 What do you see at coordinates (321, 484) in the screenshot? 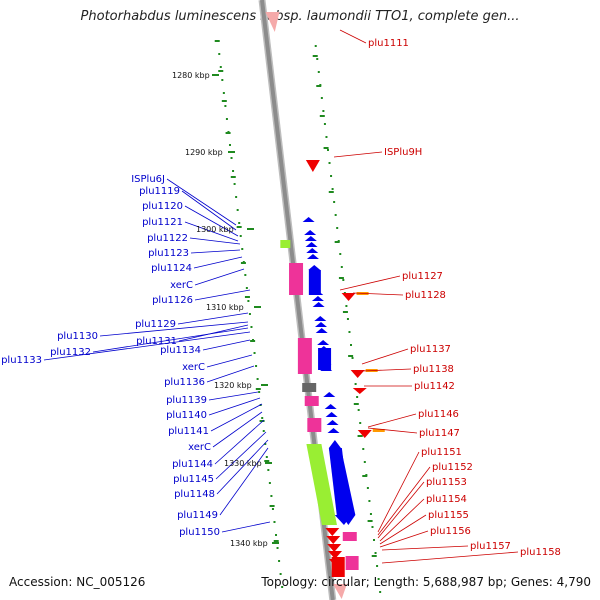
I see `green-feature-long` at bounding box center [321, 484].